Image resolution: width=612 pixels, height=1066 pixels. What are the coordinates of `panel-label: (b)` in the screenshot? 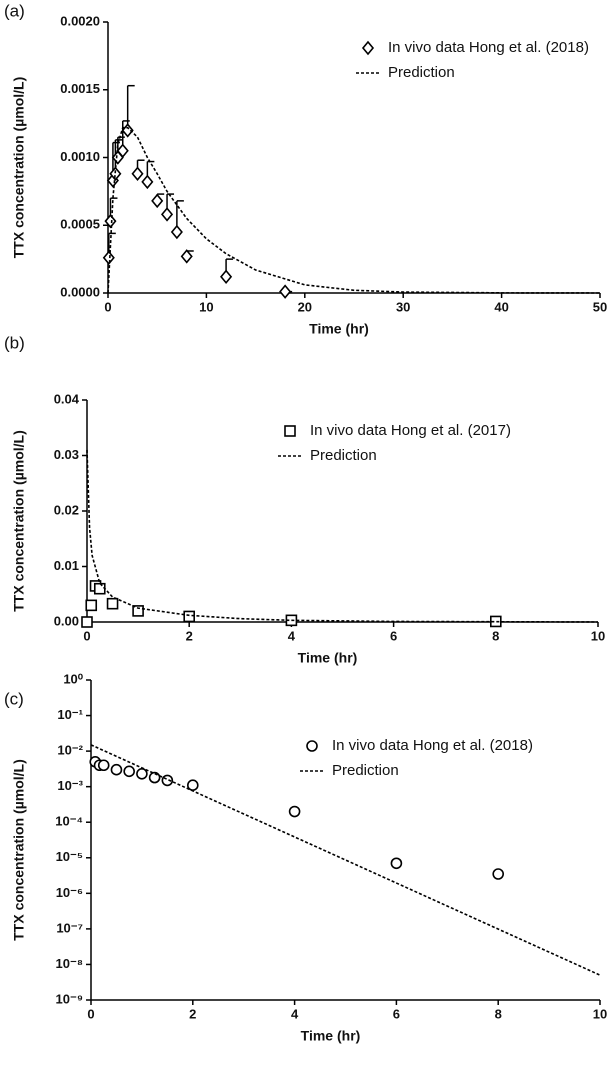 It's located at (14, 342).